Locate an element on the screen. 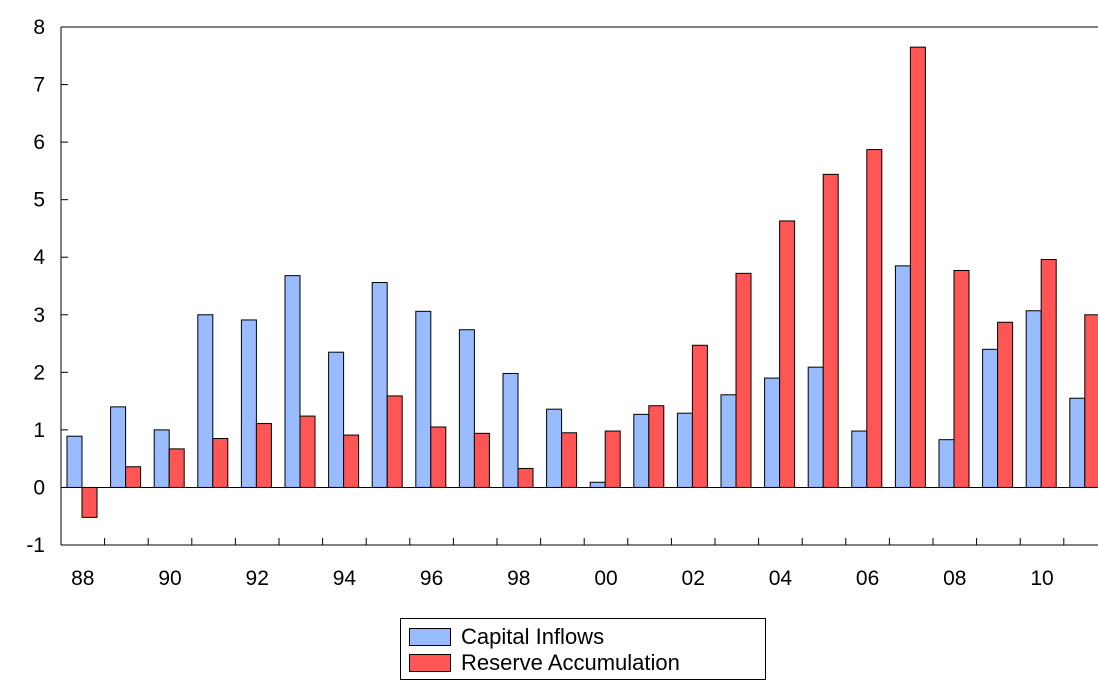 The image size is (1098, 680). y-tick-label: 6 is located at coordinates (39, 142).